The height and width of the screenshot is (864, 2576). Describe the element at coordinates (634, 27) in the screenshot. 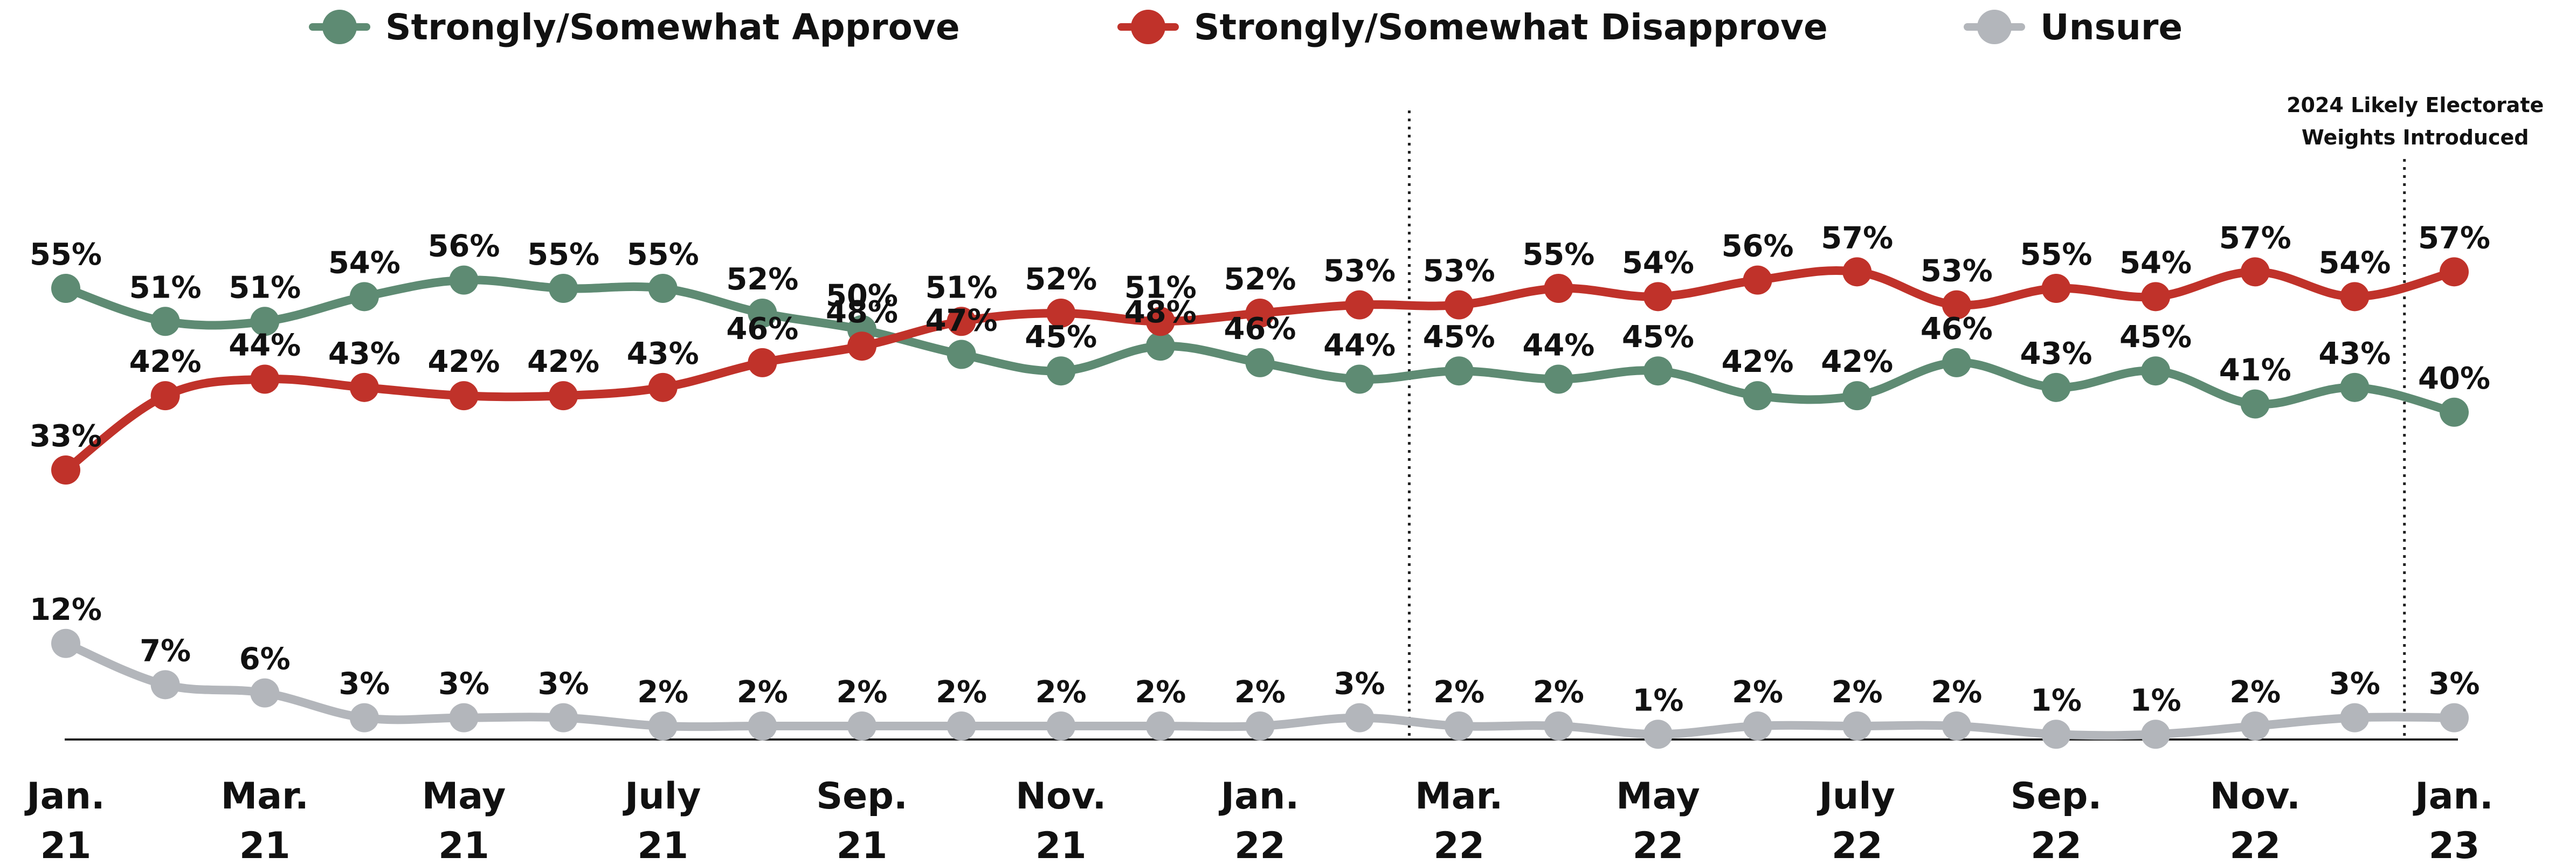

I see `legend-item-0: Strongly/Somewhat Approve` at that location.